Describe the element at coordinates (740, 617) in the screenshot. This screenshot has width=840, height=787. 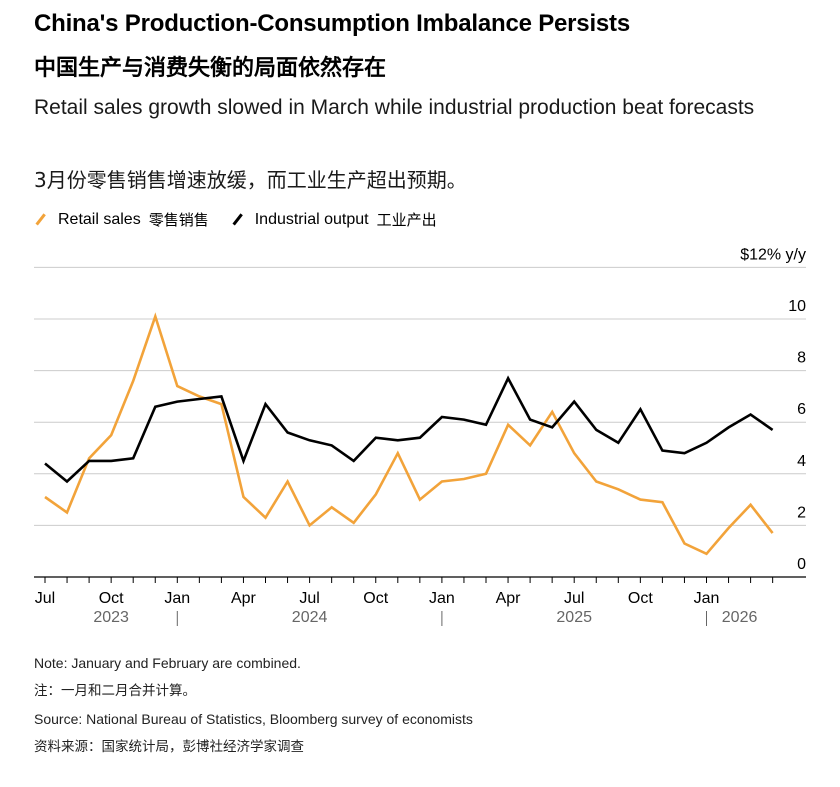
I see `year-label: 2026` at that location.